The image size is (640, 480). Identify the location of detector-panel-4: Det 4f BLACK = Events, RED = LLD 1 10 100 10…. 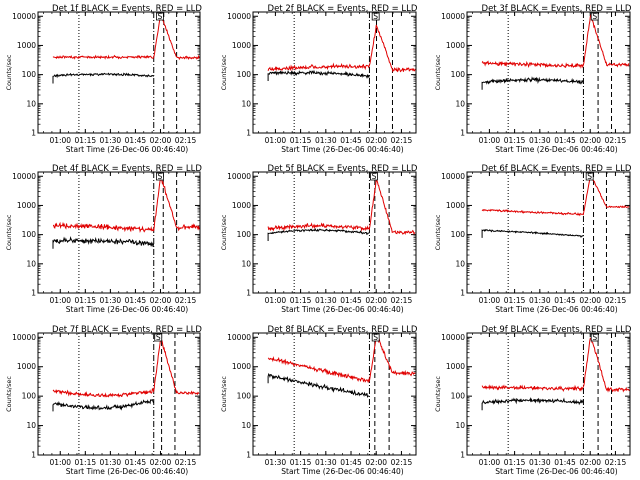
(103, 239).